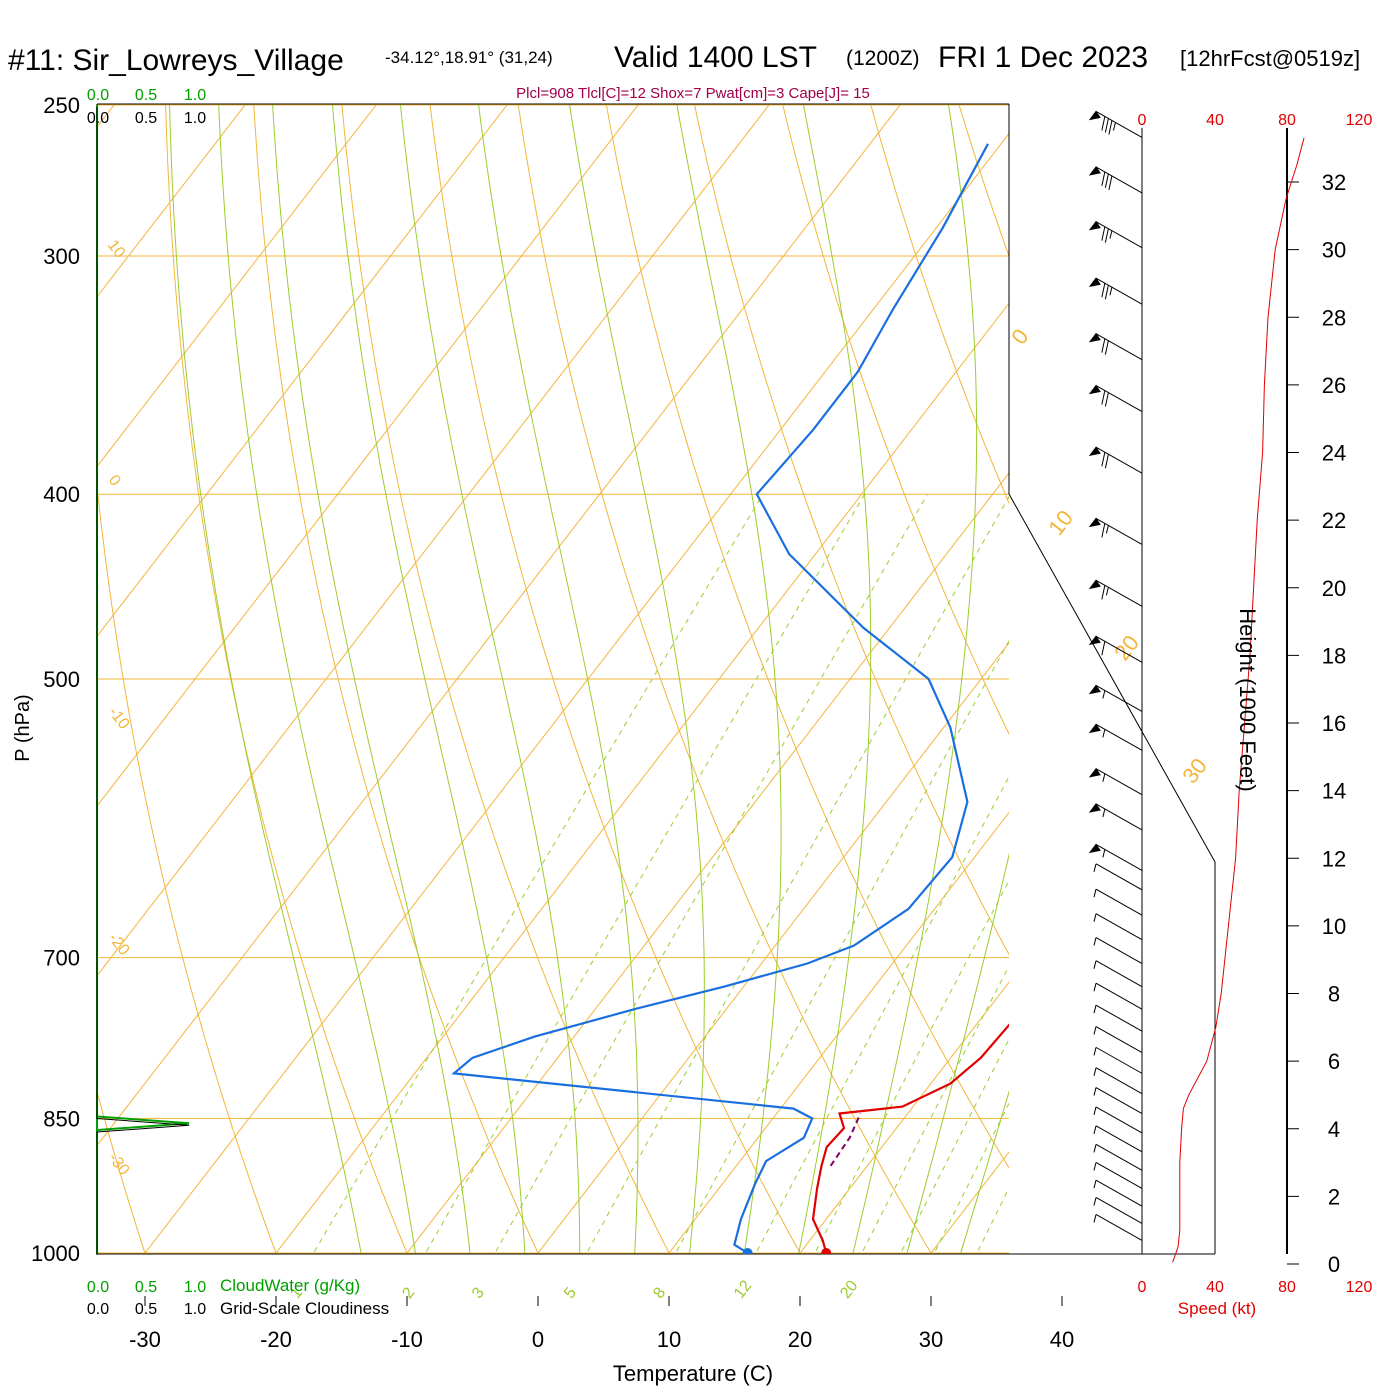 Image resolution: width=1400 pixels, height=1400 pixels. I want to click on surface-temperature-marker, so click(826, 1251).